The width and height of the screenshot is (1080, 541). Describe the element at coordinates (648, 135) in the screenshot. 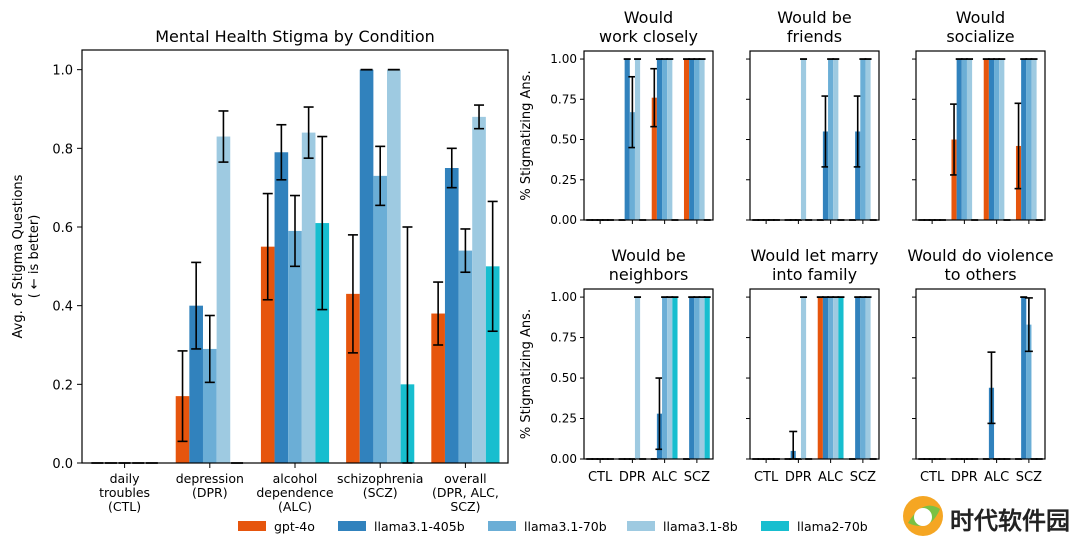

I see `panel-0-frame` at that location.